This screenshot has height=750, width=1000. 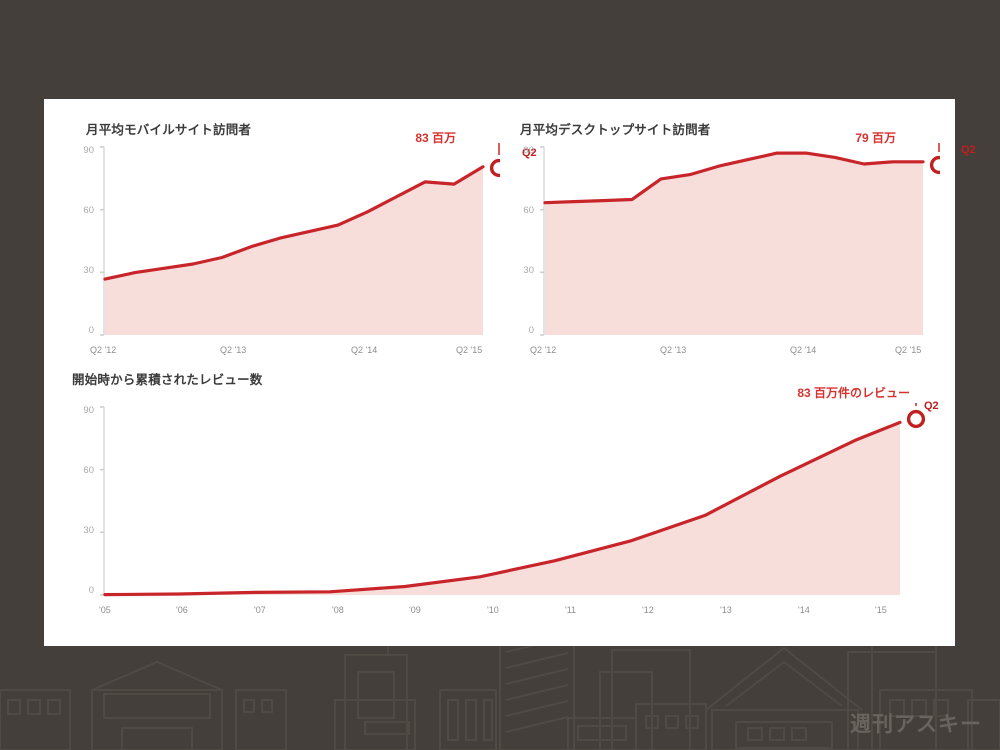 What do you see at coordinates (804, 610) in the screenshot?
I see `x-tick-label: '14` at bounding box center [804, 610].